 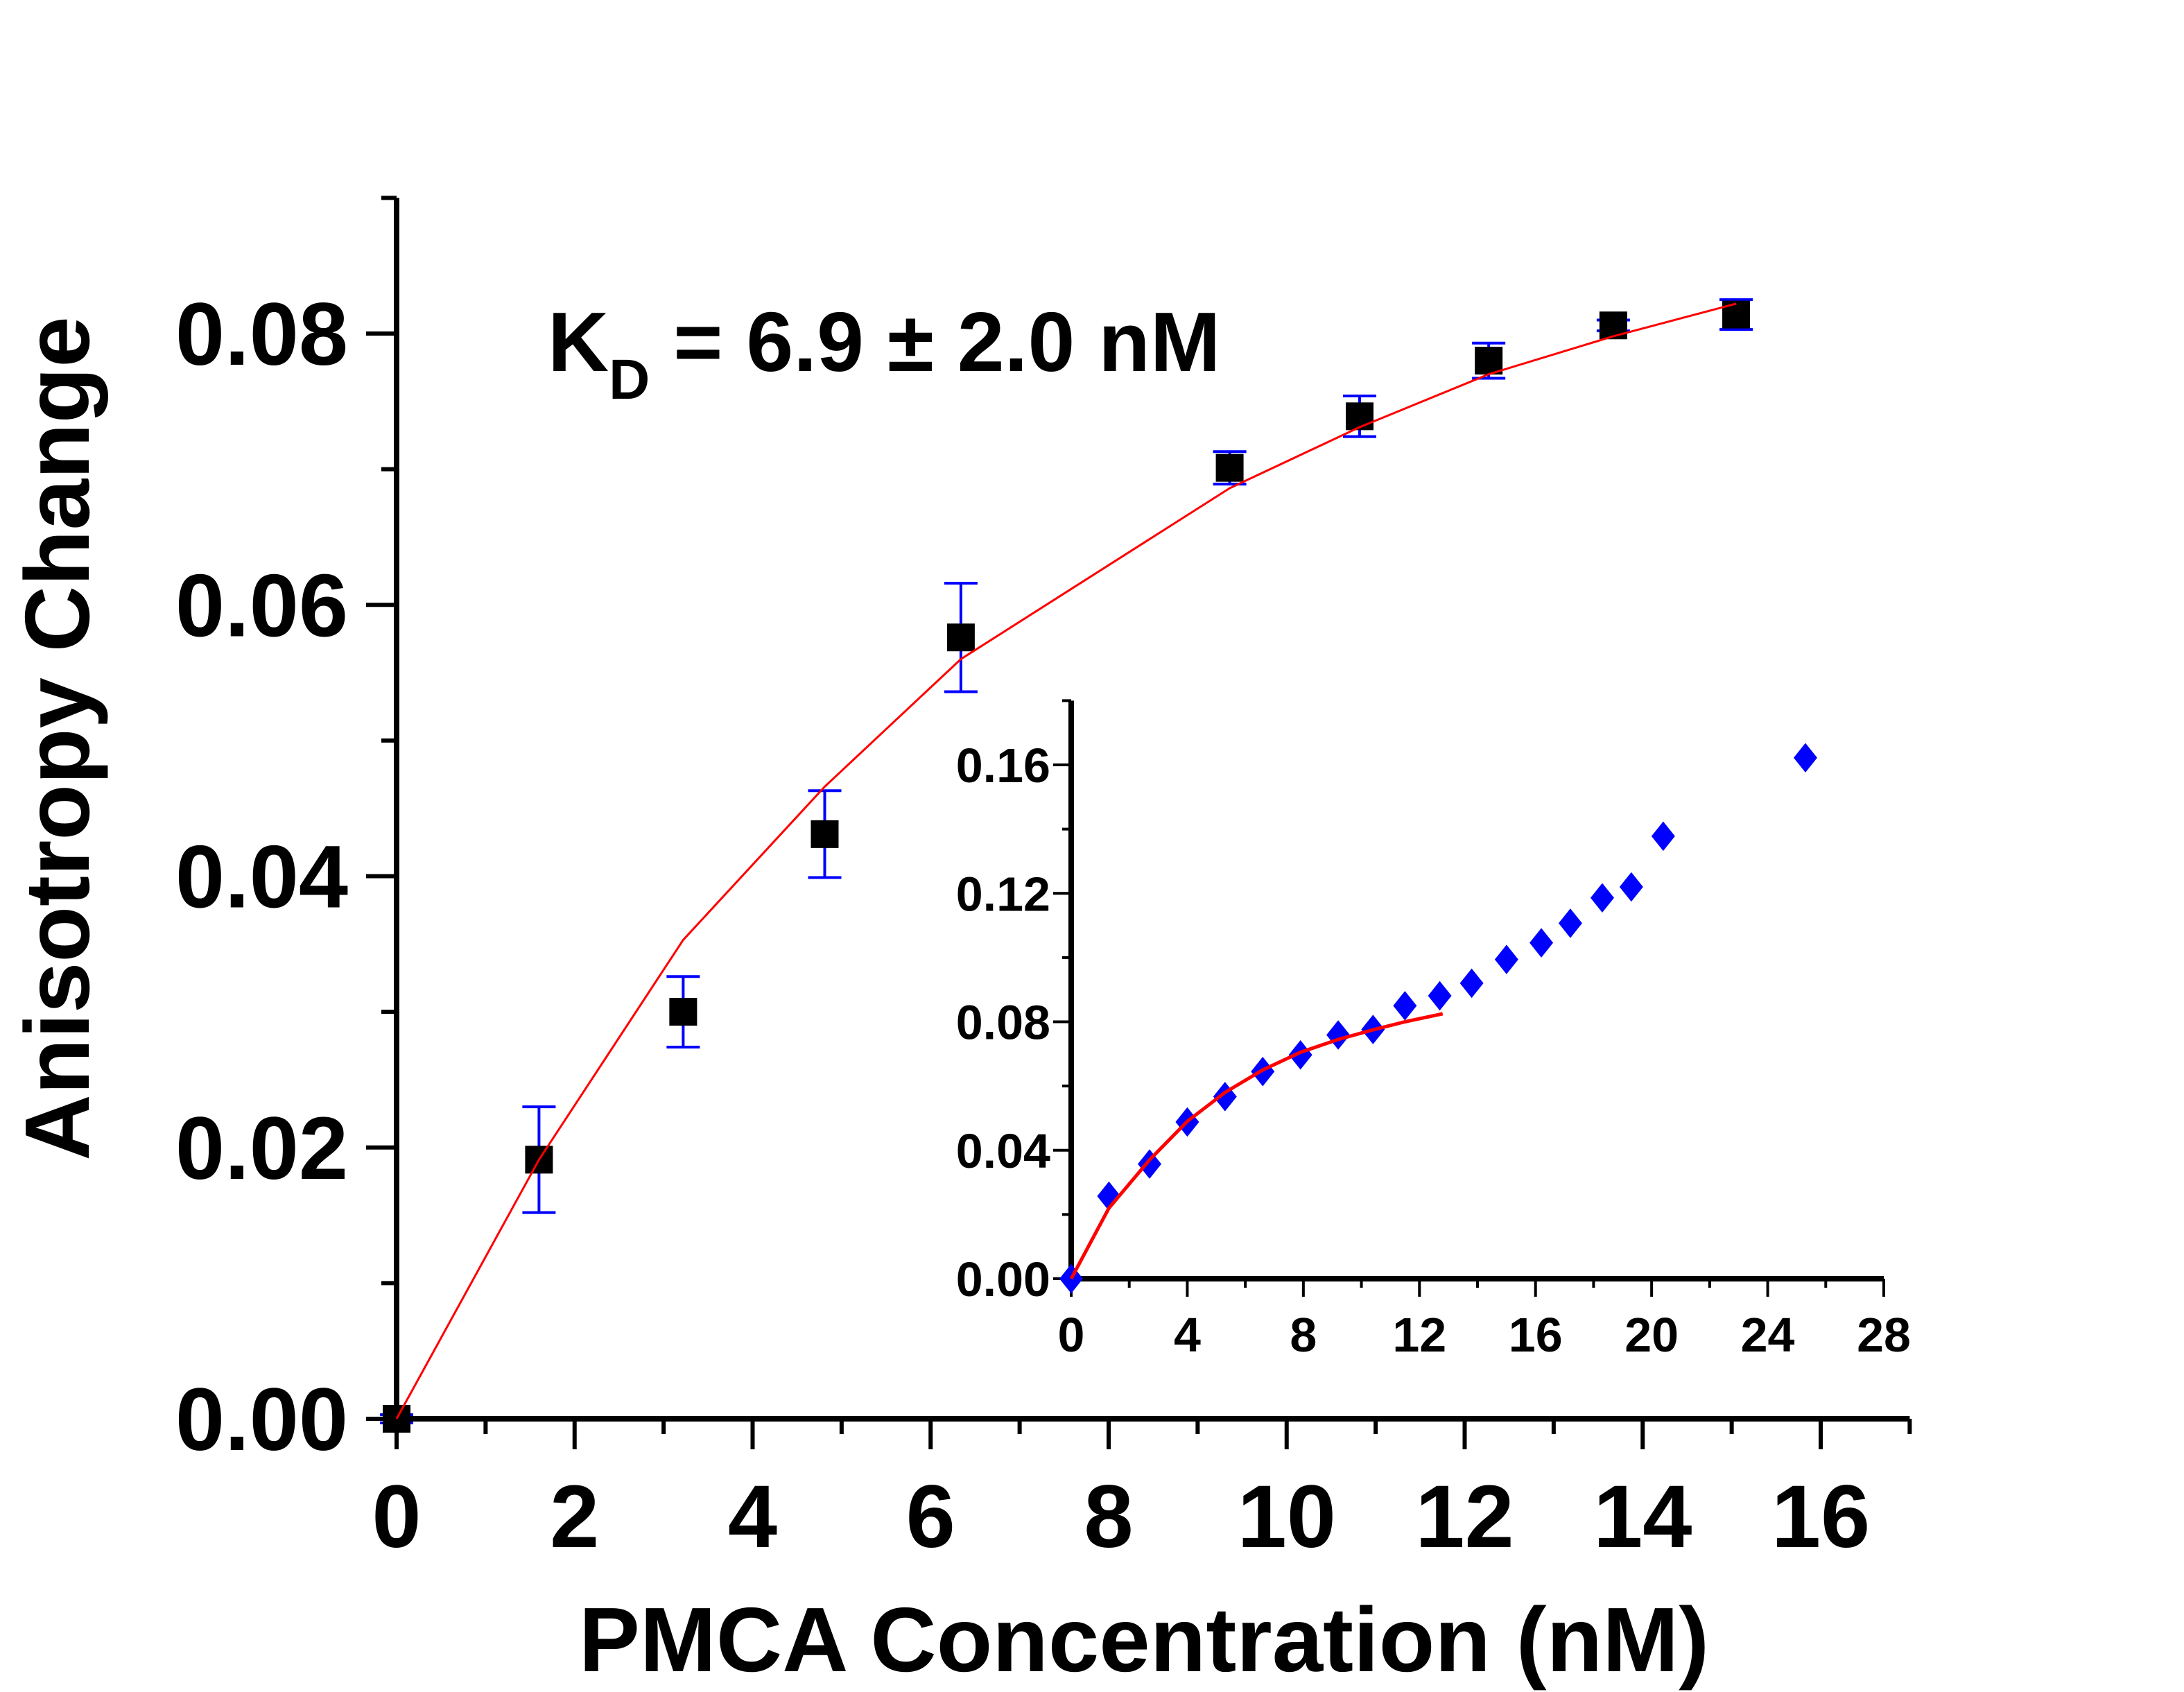 What do you see at coordinates (261, 1420) in the screenshot?
I see `main-y-tick-label: 0.00` at bounding box center [261, 1420].